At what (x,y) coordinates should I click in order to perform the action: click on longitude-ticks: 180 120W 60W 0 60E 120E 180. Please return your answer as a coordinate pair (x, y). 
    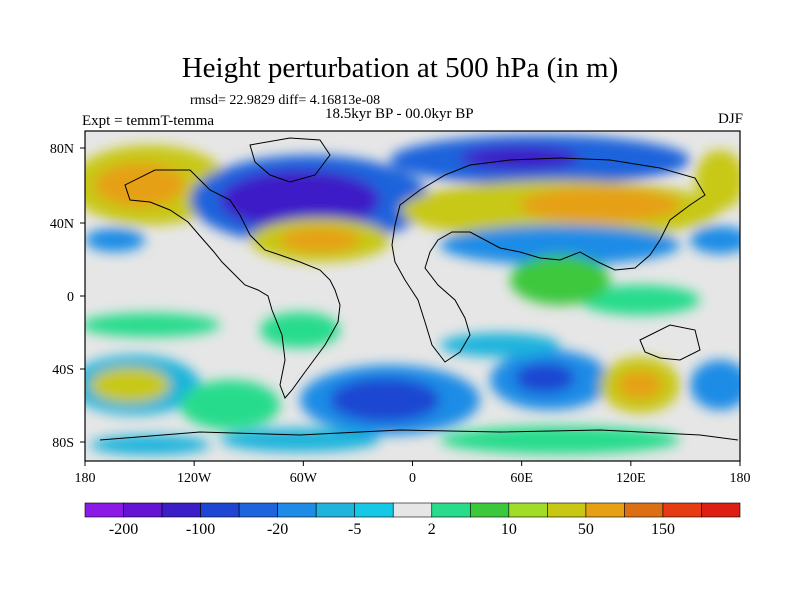
    Looking at the image, I should click on (413, 473).